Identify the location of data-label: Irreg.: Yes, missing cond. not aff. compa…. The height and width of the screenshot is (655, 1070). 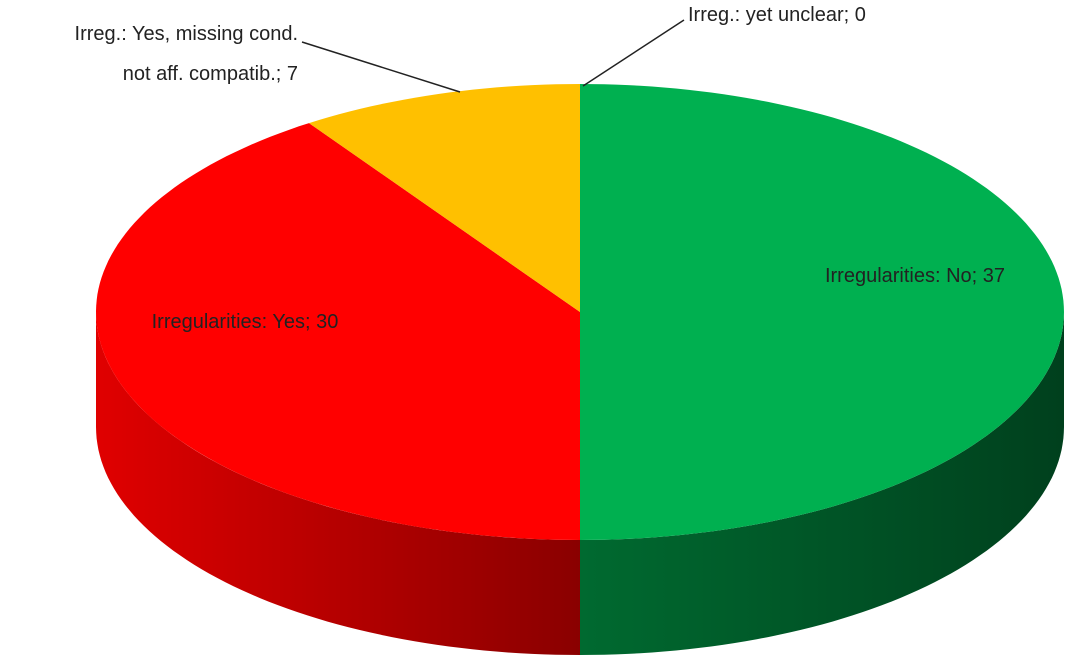
(186, 54).